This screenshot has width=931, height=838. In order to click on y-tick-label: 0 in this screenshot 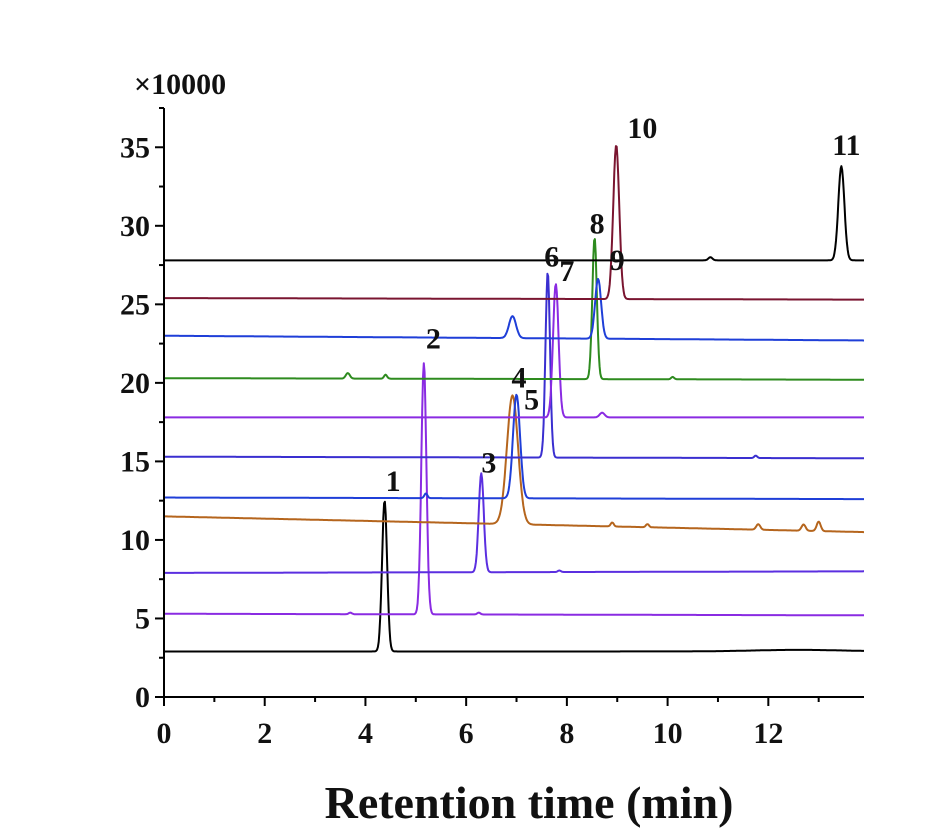, I will do `click(142, 697)`.